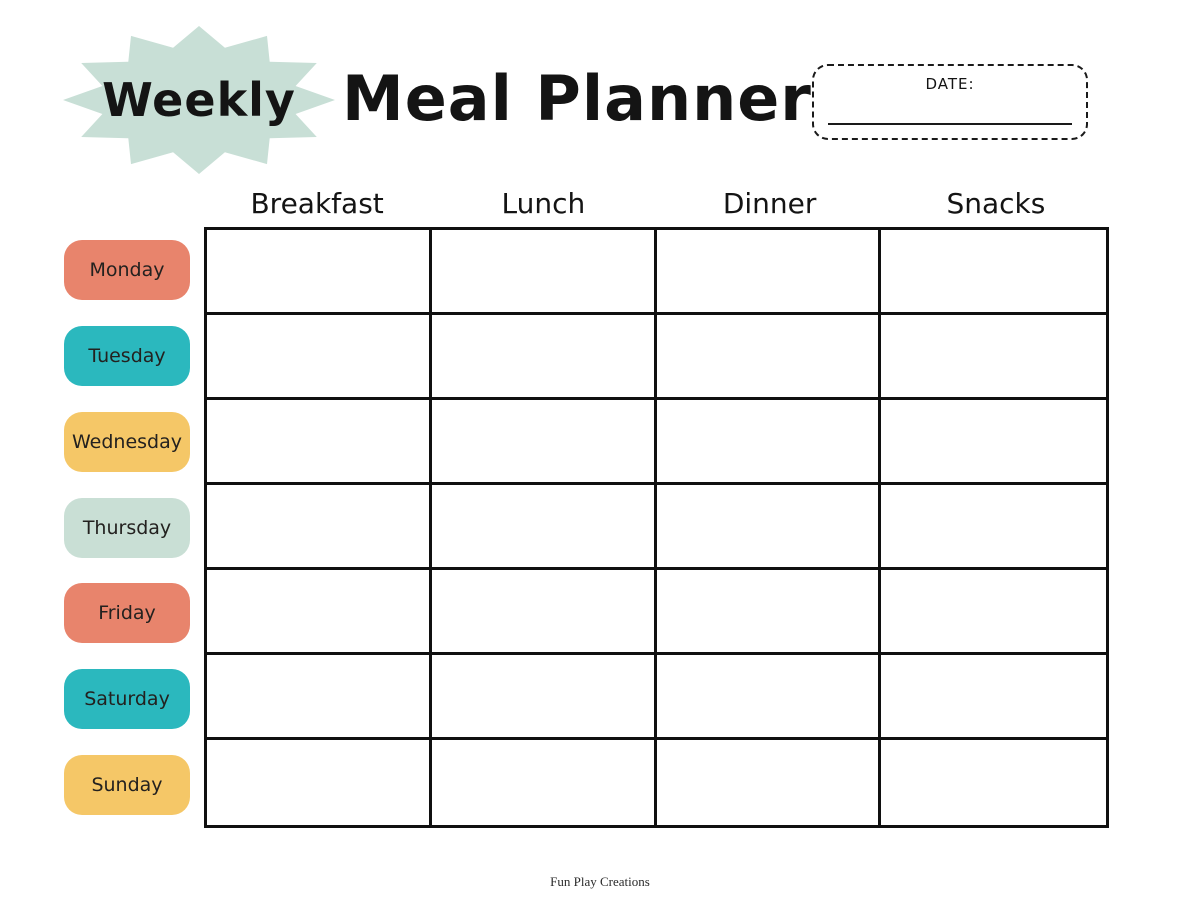  Describe the element at coordinates (319, 272) in the screenshot. I see `cell-monday-breakfast` at that location.